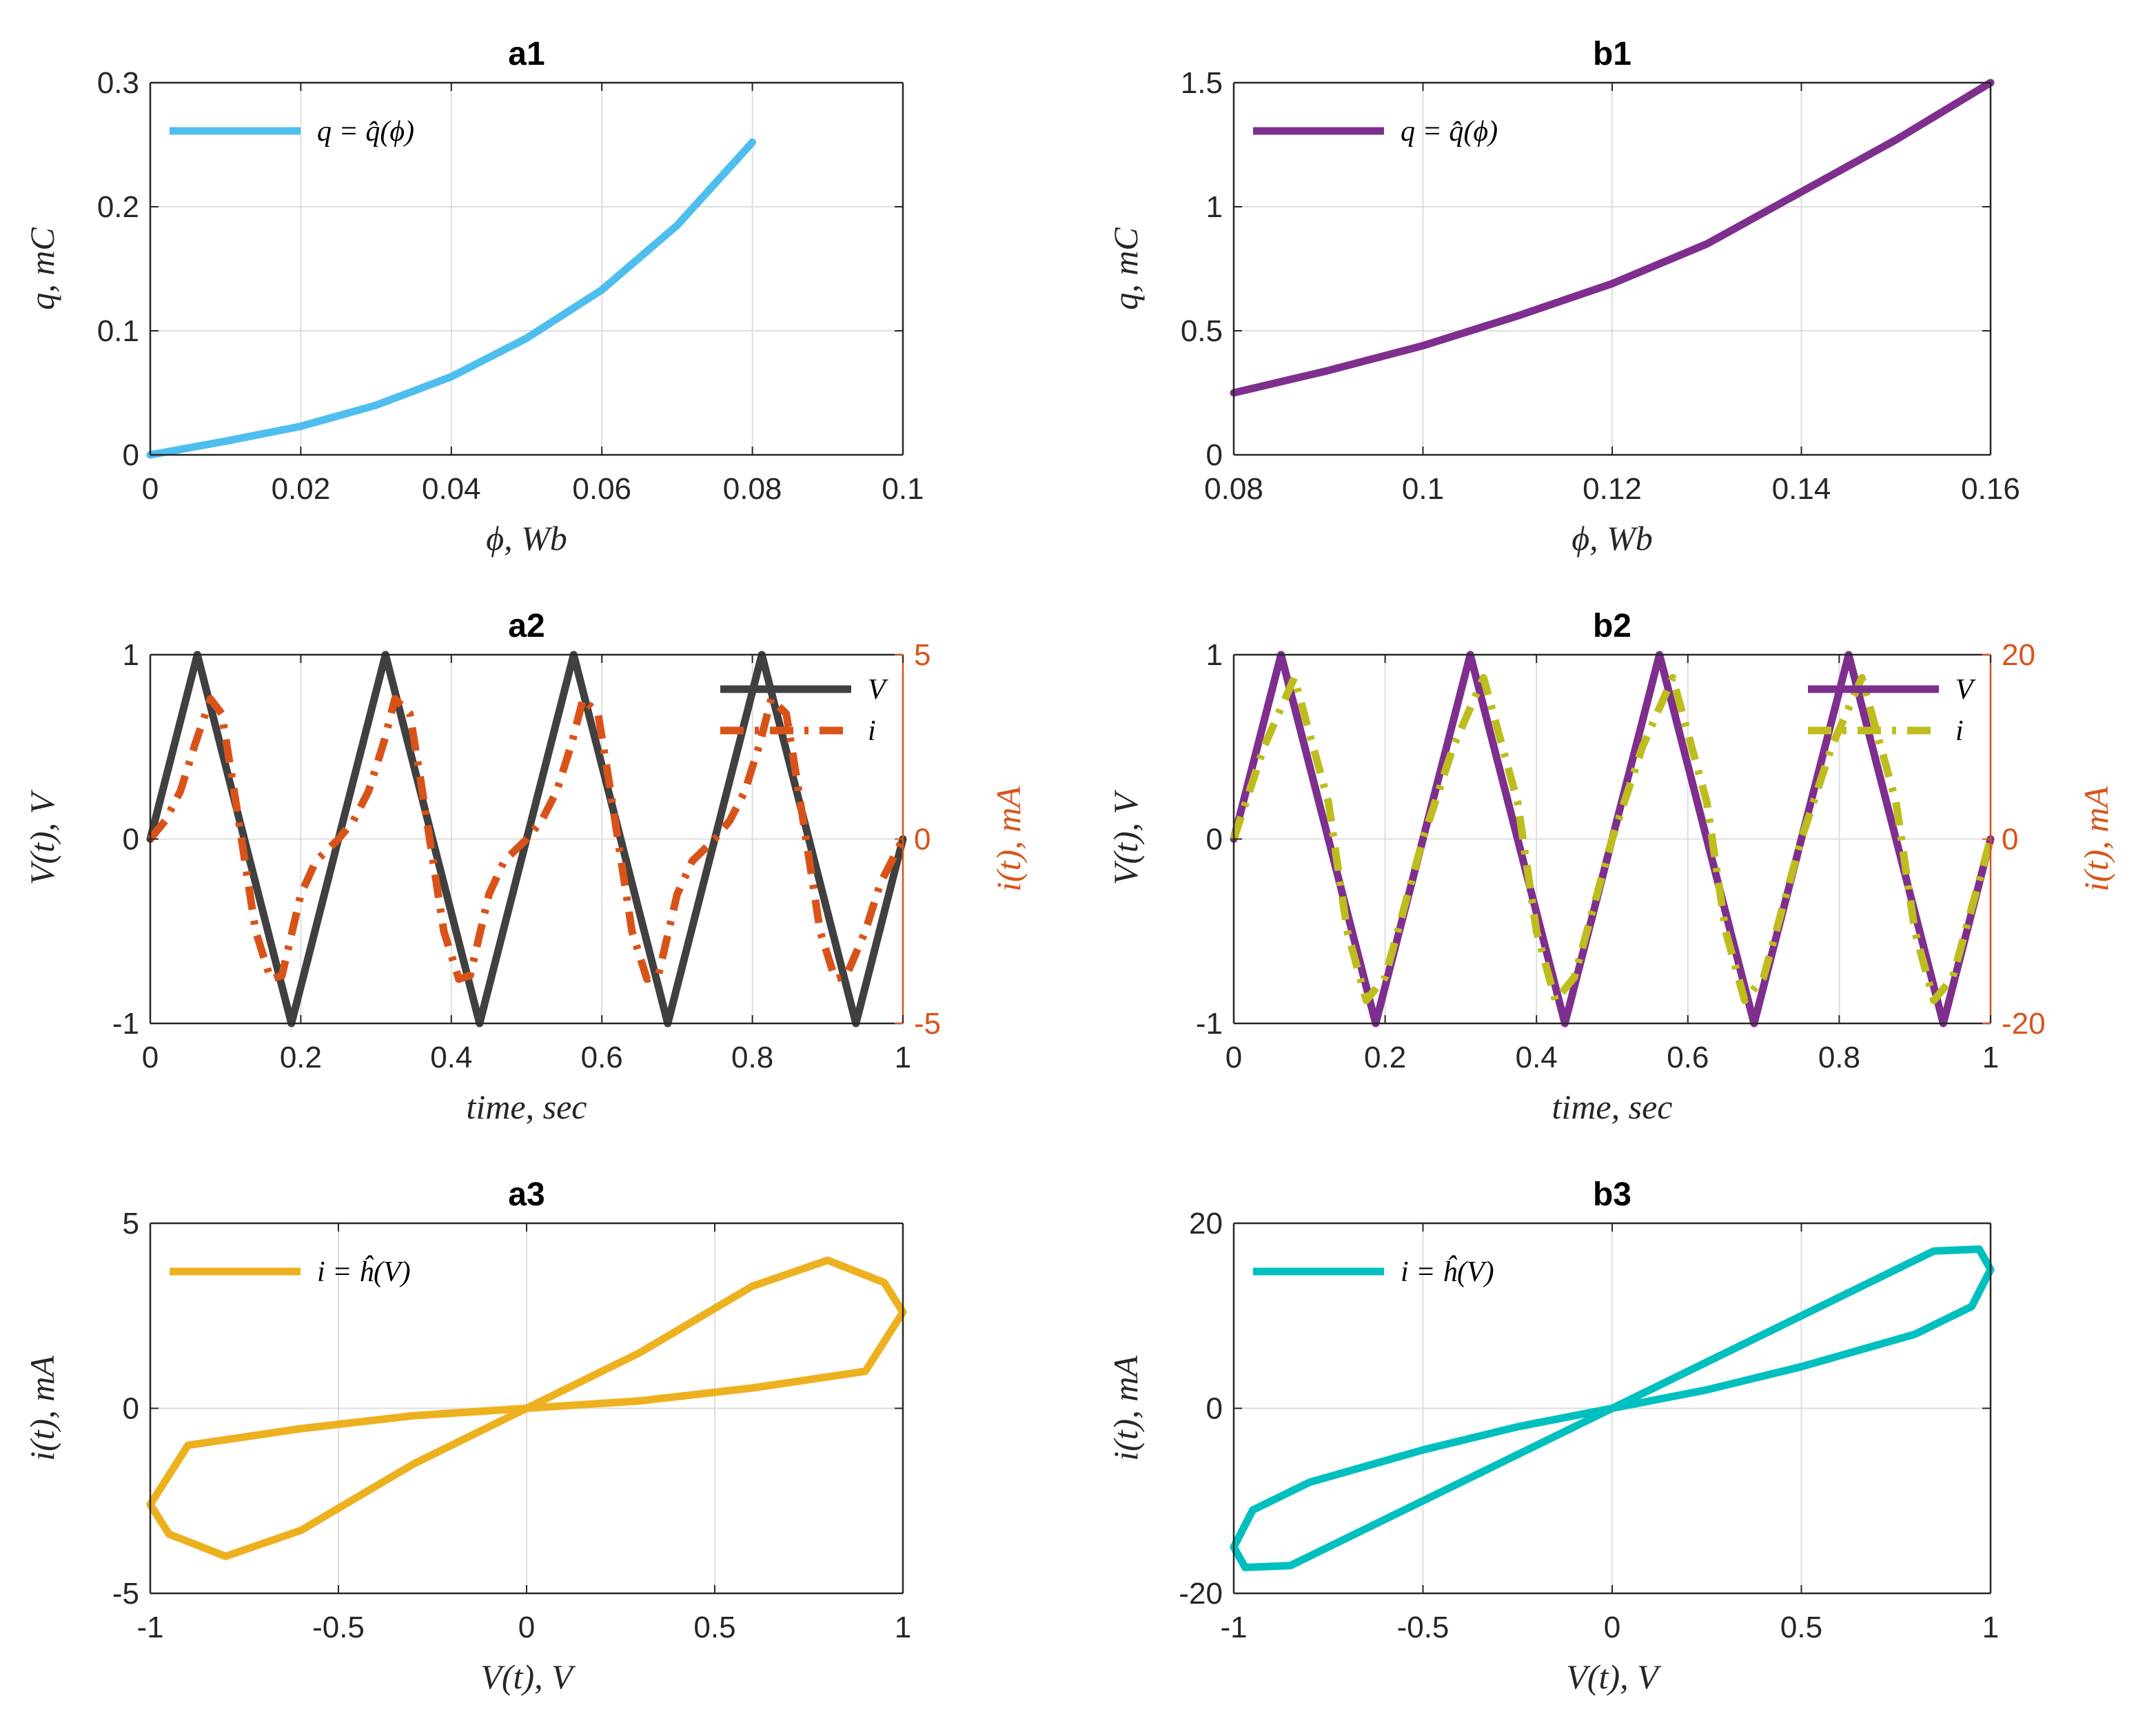  What do you see at coordinates (922, 655) in the screenshot?
I see `y2-tick-label: 5` at bounding box center [922, 655].